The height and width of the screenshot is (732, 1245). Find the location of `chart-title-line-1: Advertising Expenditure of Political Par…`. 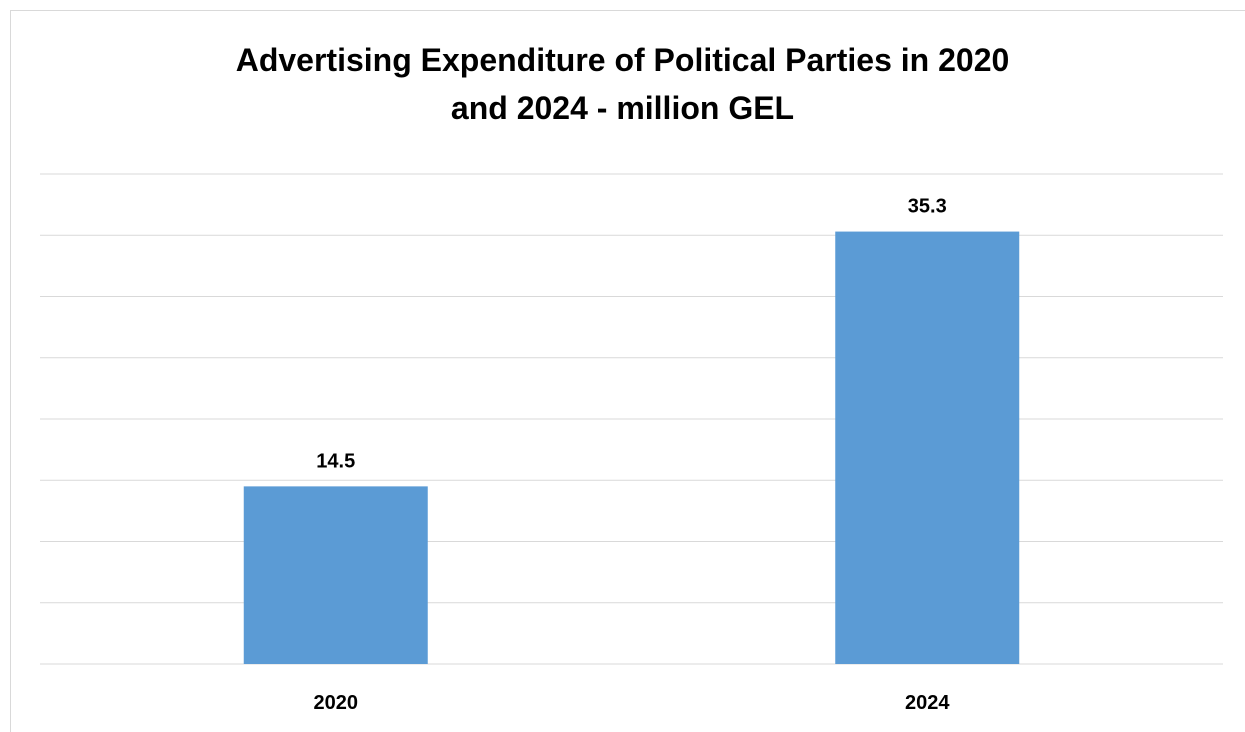

chart-title-line-1: Advertising Expenditure of Political Par… is located at coordinates (622, 60).